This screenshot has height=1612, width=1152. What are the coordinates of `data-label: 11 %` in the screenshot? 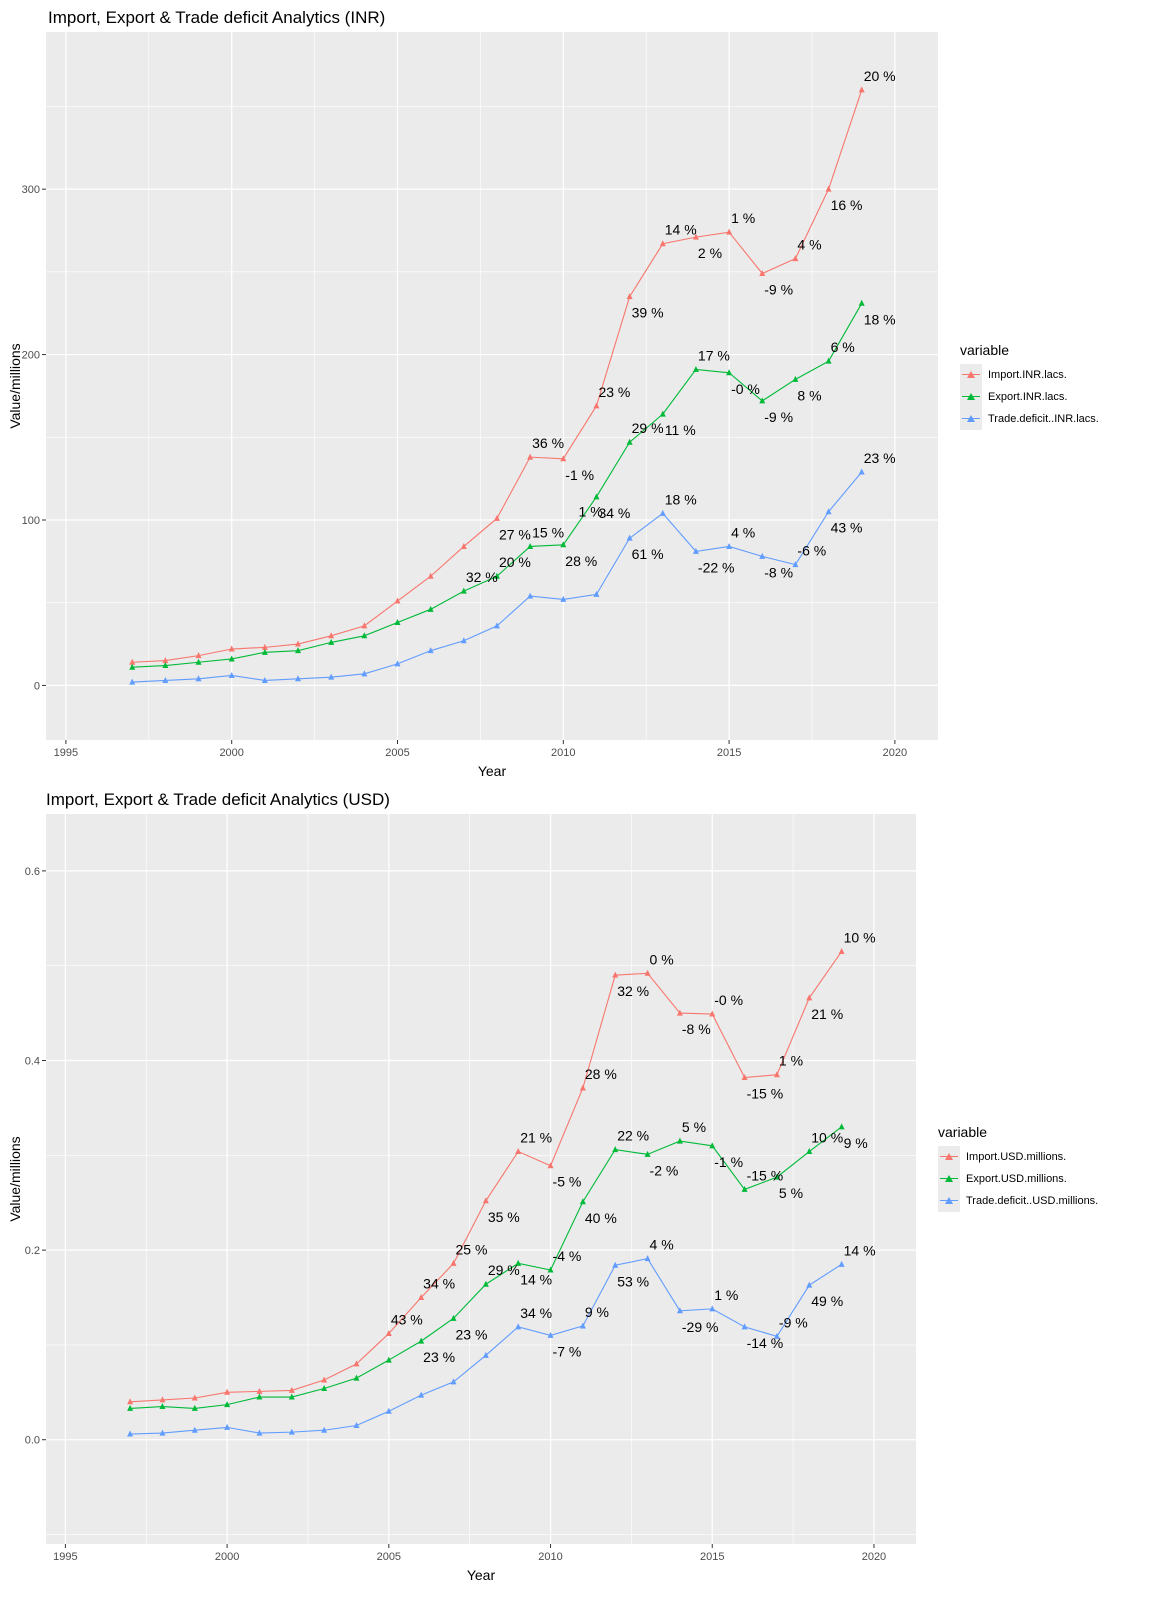 It's located at (680, 430).